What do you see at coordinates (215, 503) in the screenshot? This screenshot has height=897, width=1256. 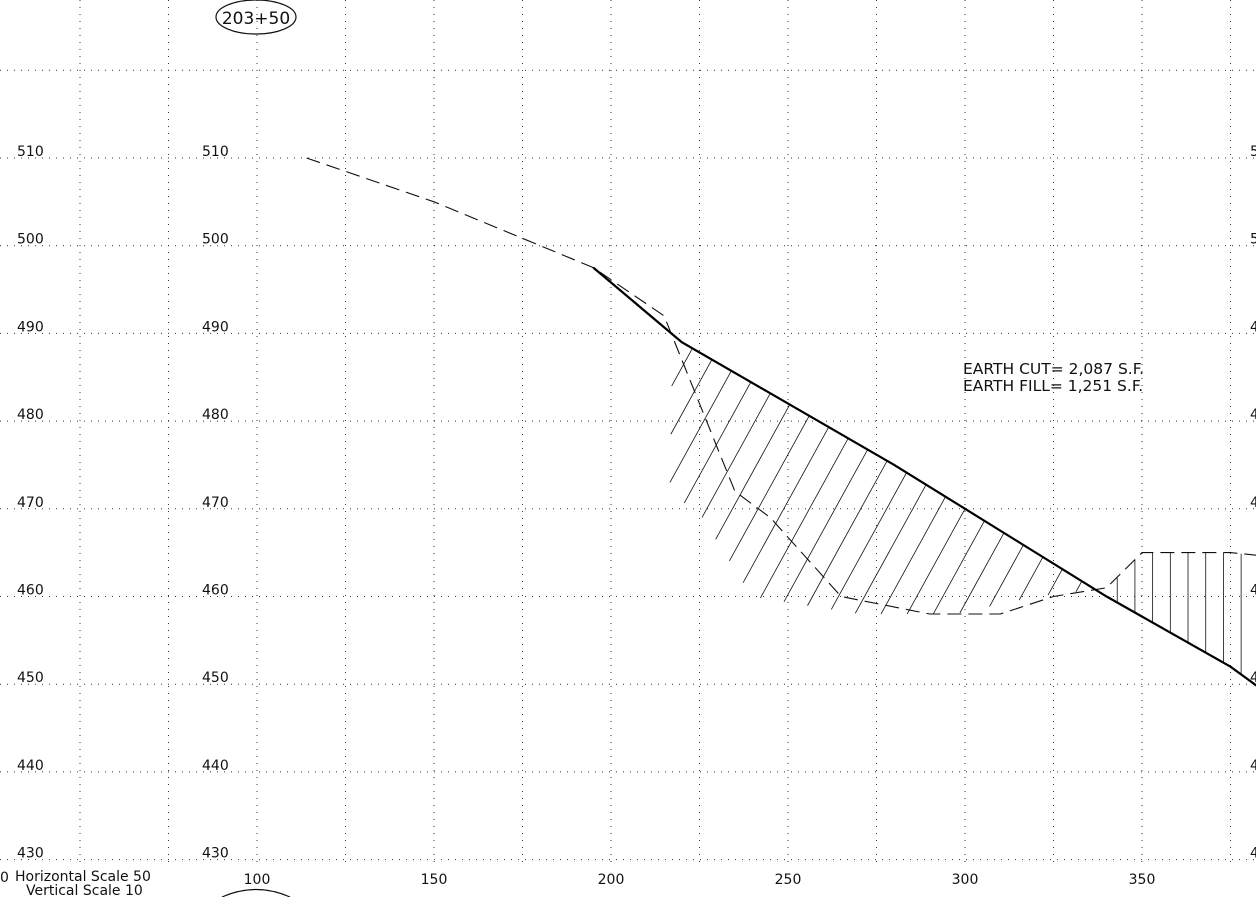 I see `elevation-label-center: 470` at bounding box center [215, 503].